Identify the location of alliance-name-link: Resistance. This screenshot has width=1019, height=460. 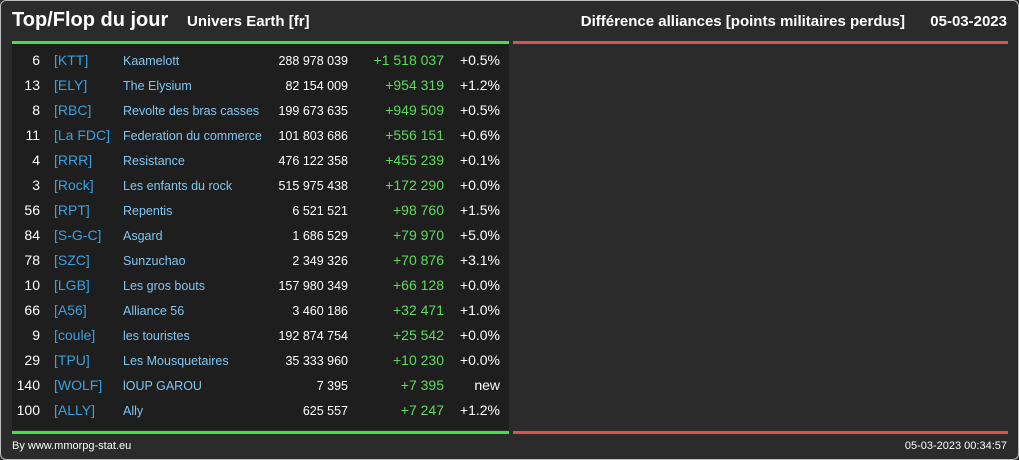
(154, 161).